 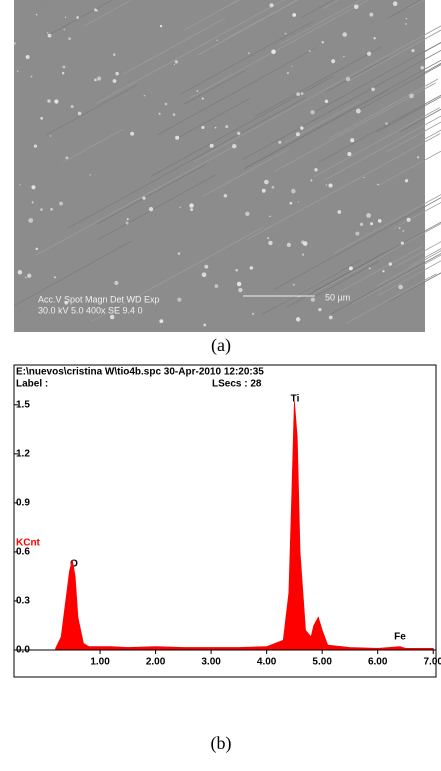 I want to click on peak-label-fe: Fe, so click(x=400, y=637).